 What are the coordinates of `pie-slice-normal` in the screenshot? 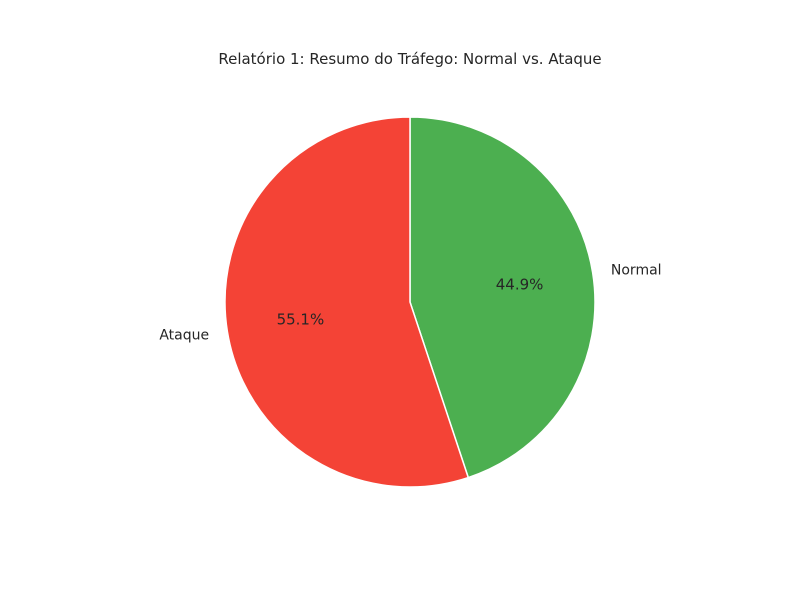 It's located at (502, 297).